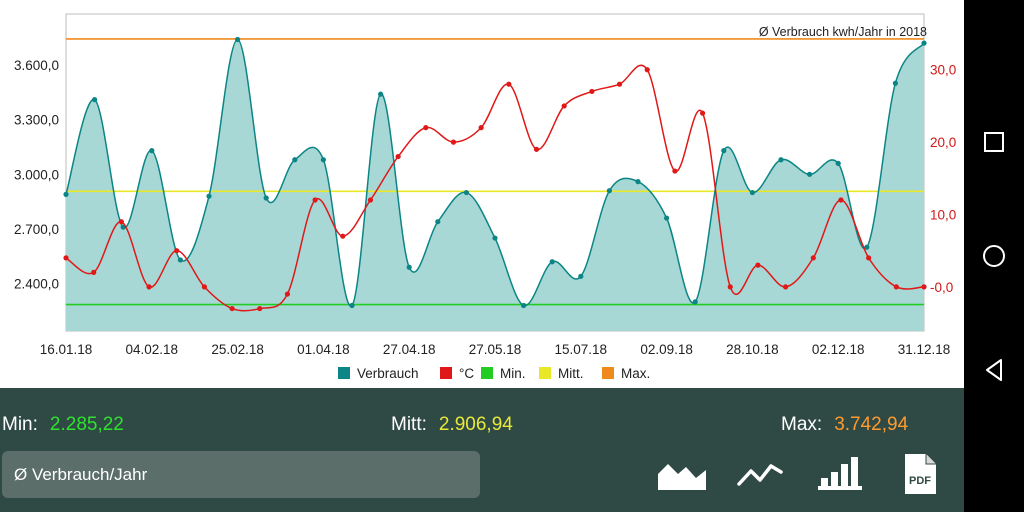 The image size is (1024, 512). I want to click on y-right-tick-label: -0,0, so click(941, 287).